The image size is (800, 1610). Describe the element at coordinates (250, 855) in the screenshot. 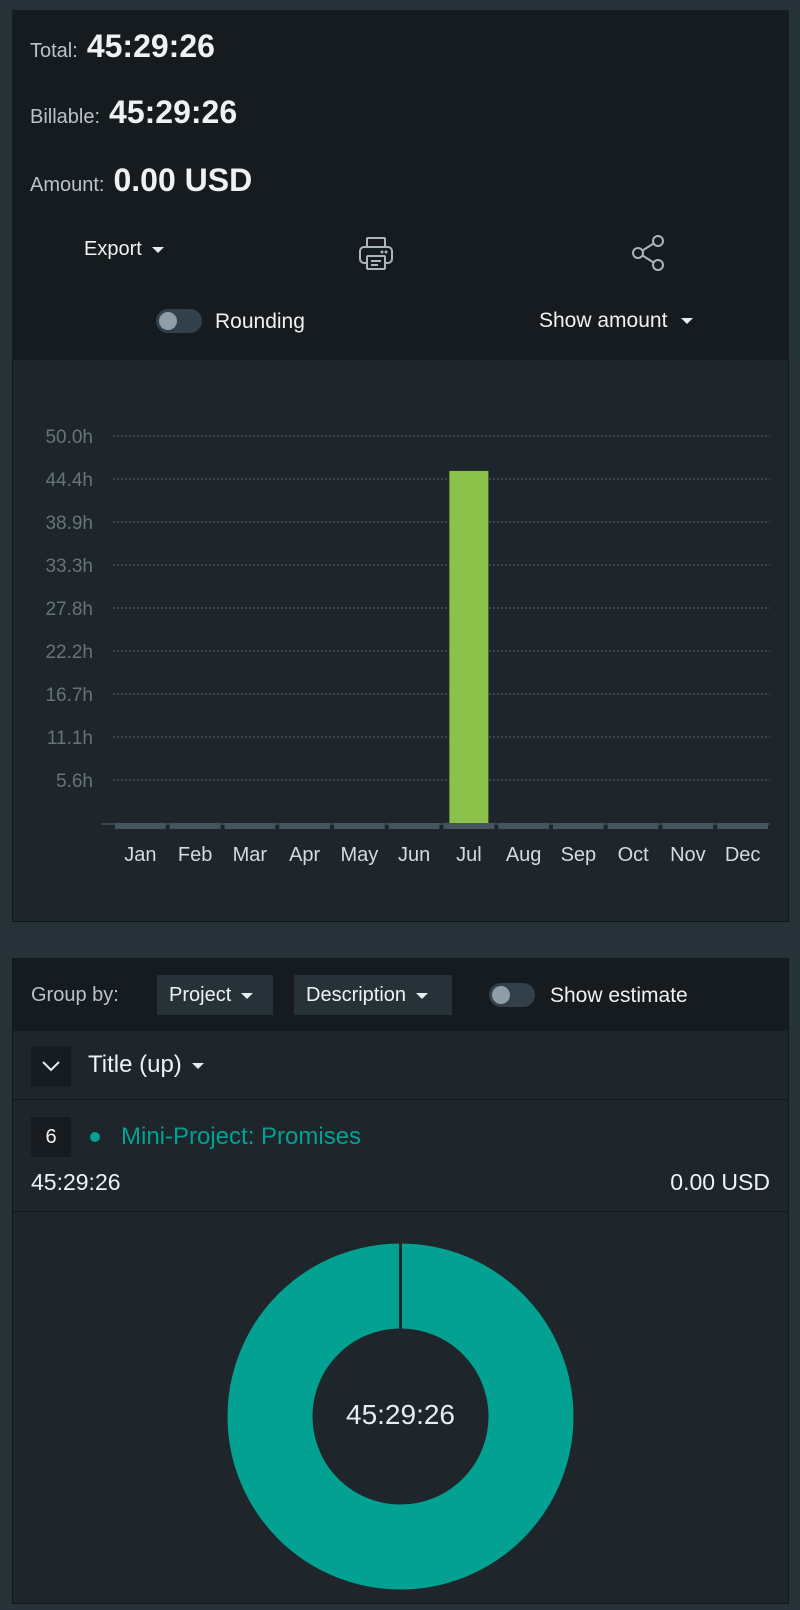

I see `x-tick-label: Mar` at that location.